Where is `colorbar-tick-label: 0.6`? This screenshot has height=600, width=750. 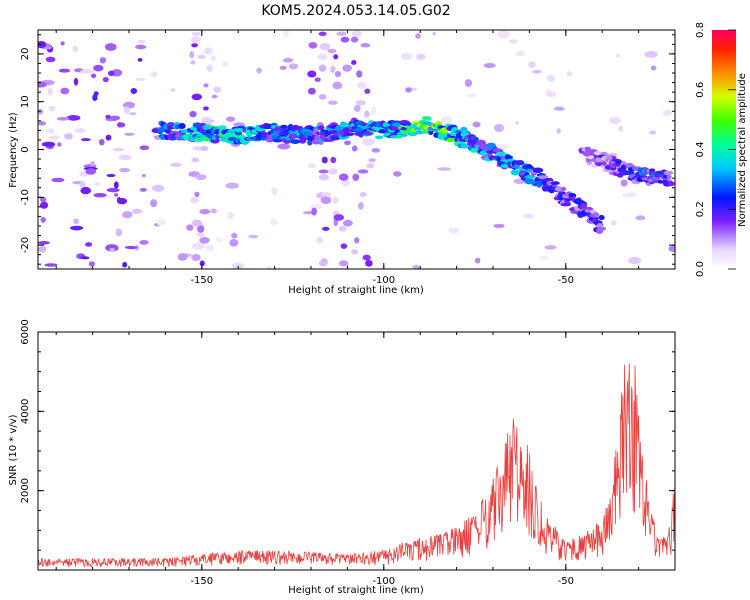
colorbar-tick-label: 0.6 is located at coordinates (700, 90).